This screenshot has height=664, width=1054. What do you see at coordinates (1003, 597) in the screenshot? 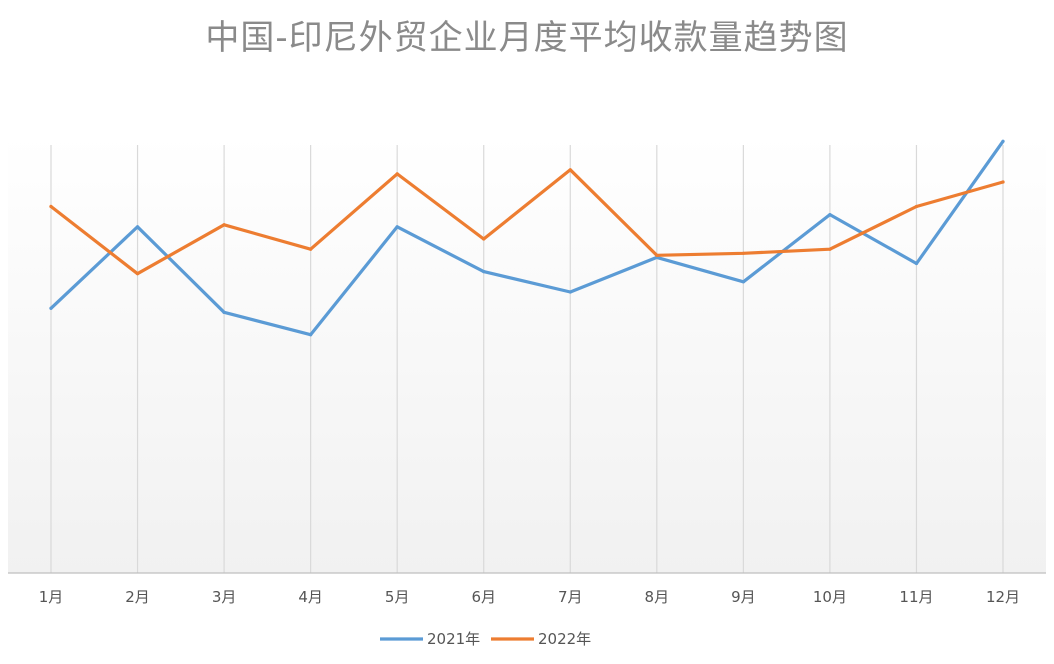
I see `x-tick-label: 12月` at bounding box center [1003, 597].